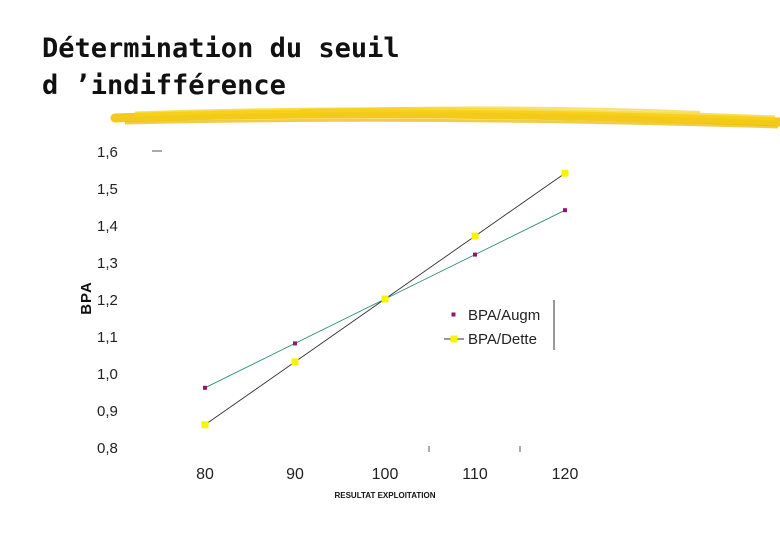 This screenshot has width=780, height=540. I want to click on x-tick-label: 90, so click(295, 474).